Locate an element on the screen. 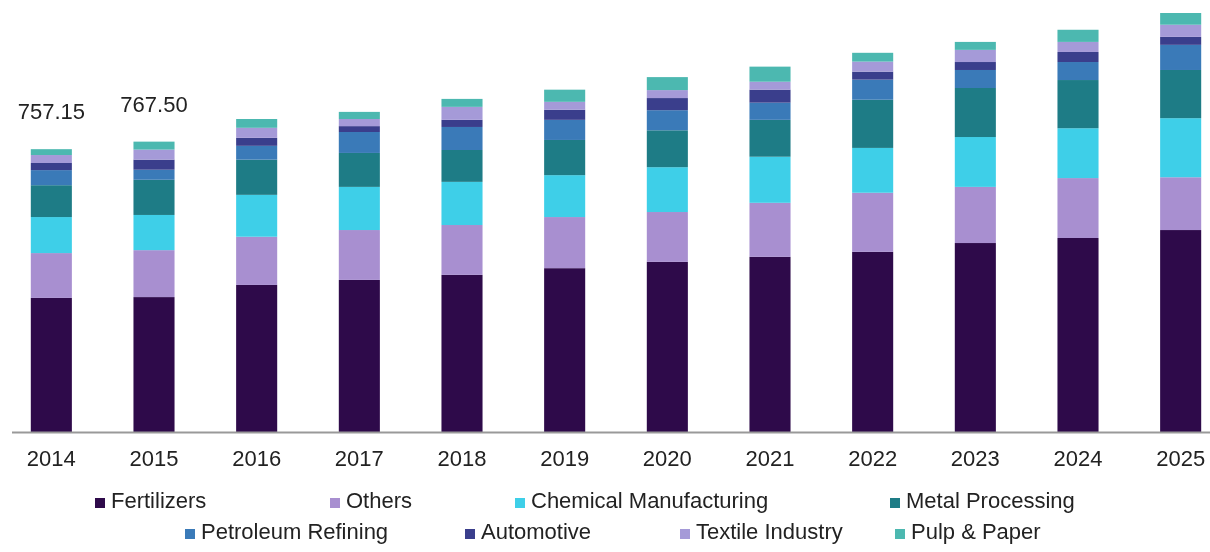 Image resolution: width=1210 pixels, height=552 pixels. legend-label: Textile Industry is located at coordinates (769, 531).